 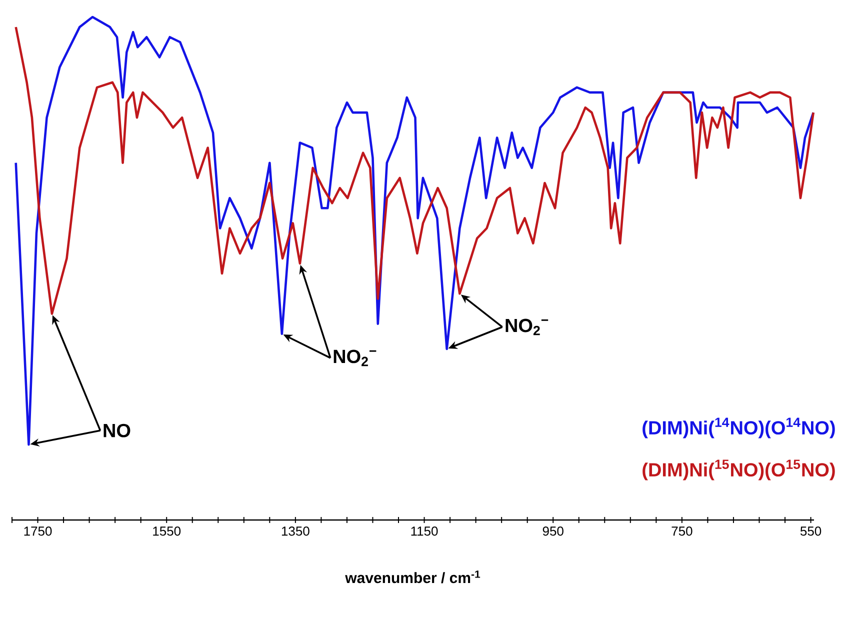 I want to click on x-tick-label: 1350, so click(x=296, y=531).